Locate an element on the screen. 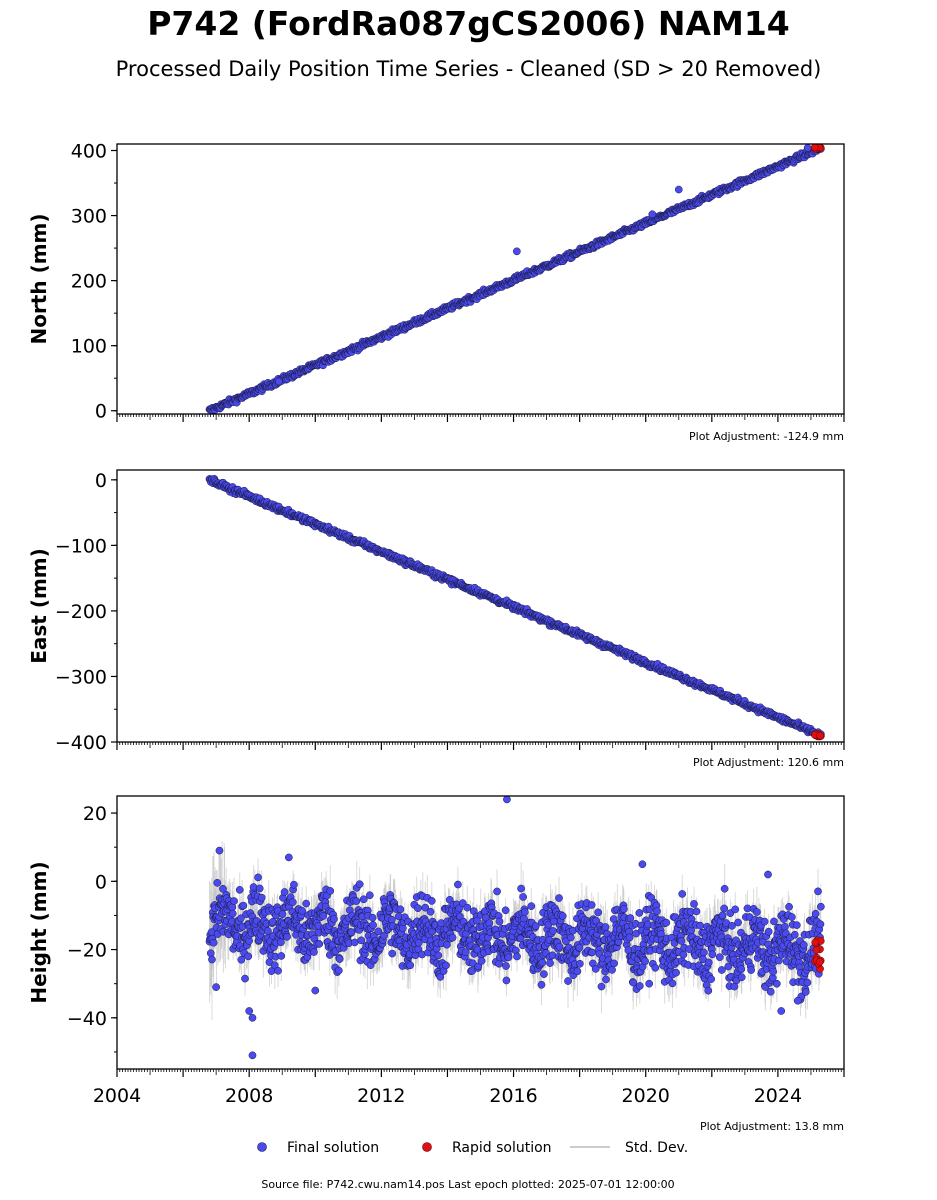  east-plot-area is located at coordinates (515, 607).